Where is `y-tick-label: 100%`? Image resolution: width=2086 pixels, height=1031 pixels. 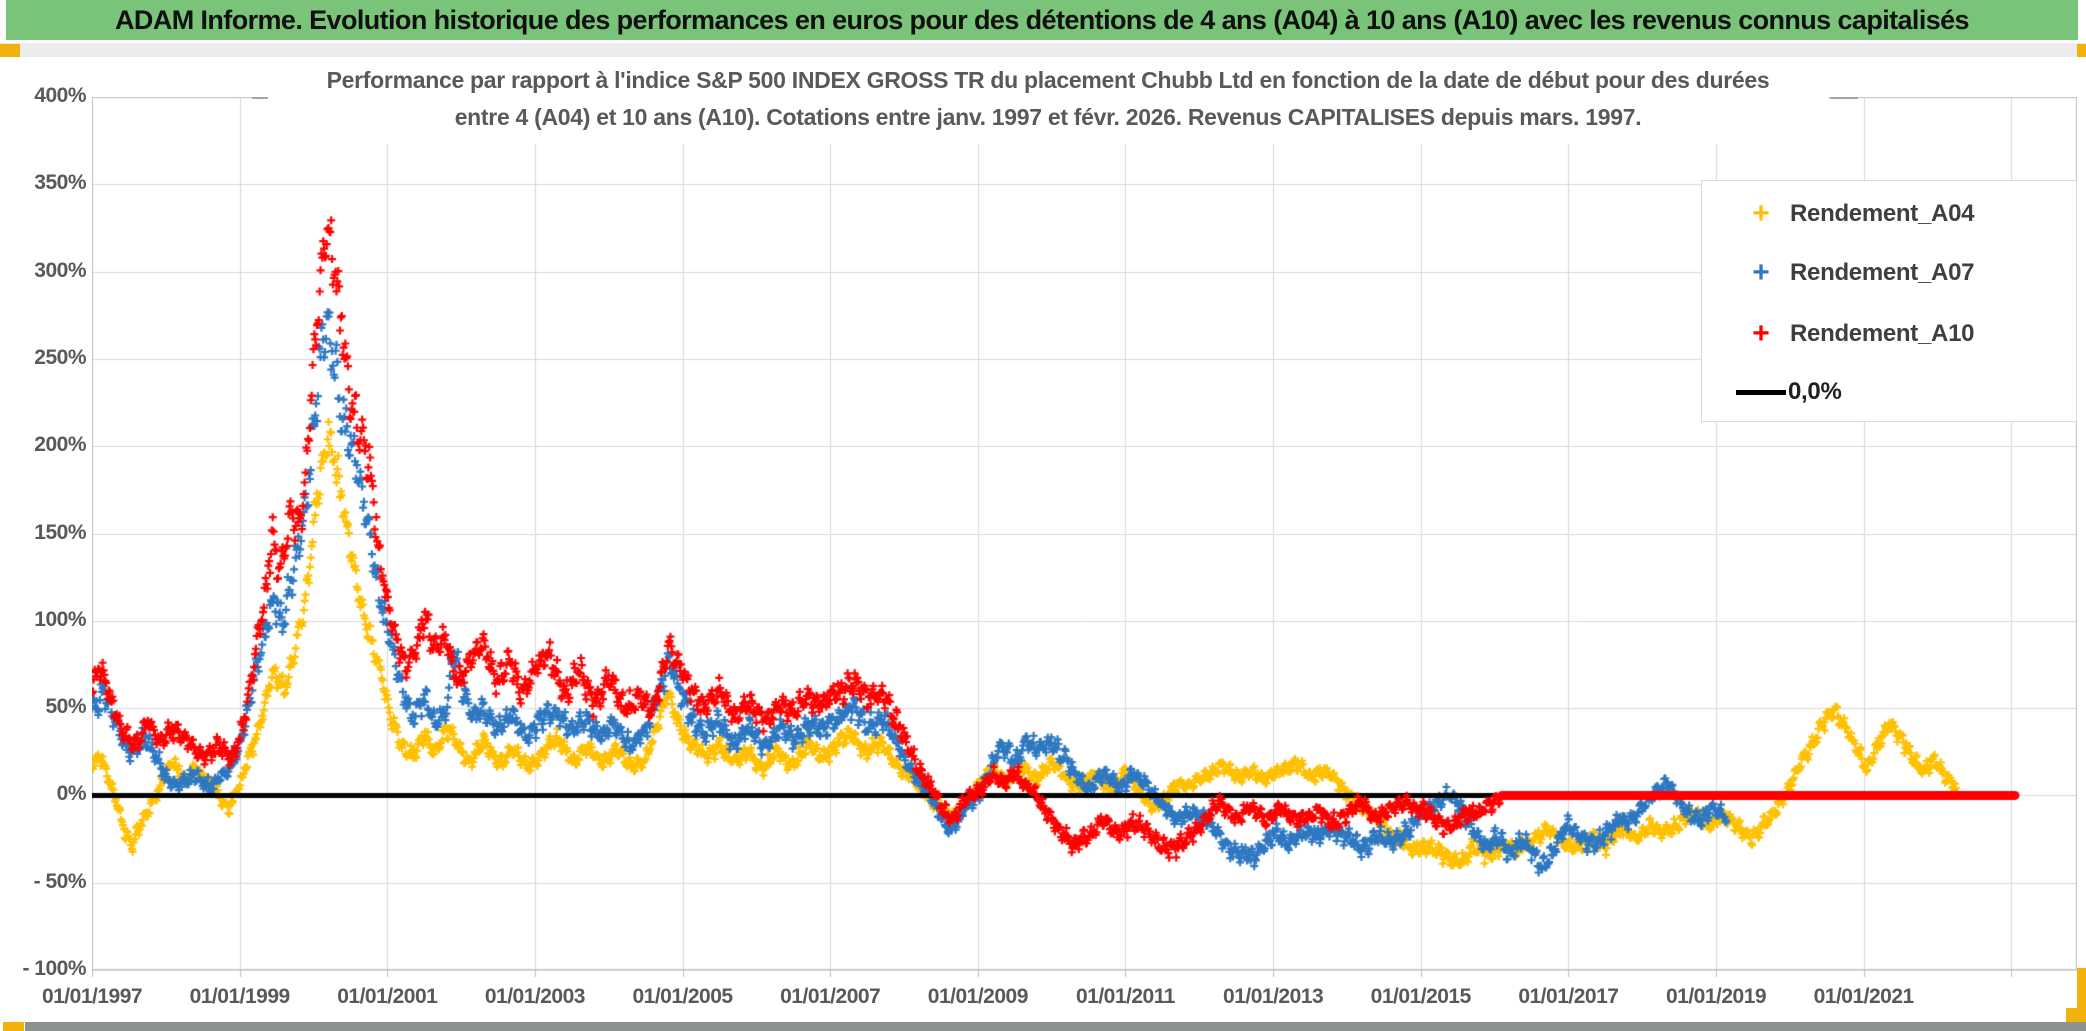
y-tick-label: 100% is located at coordinates (60, 619).